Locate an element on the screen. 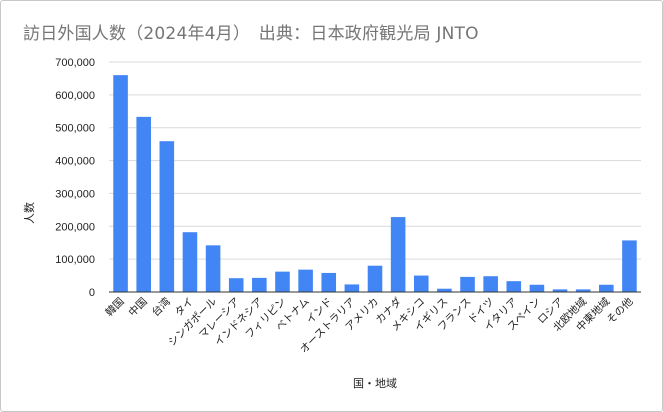 This screenshot has width=663, height=412. y-tick-label: 700,000 is located at coordinates (75, 63).